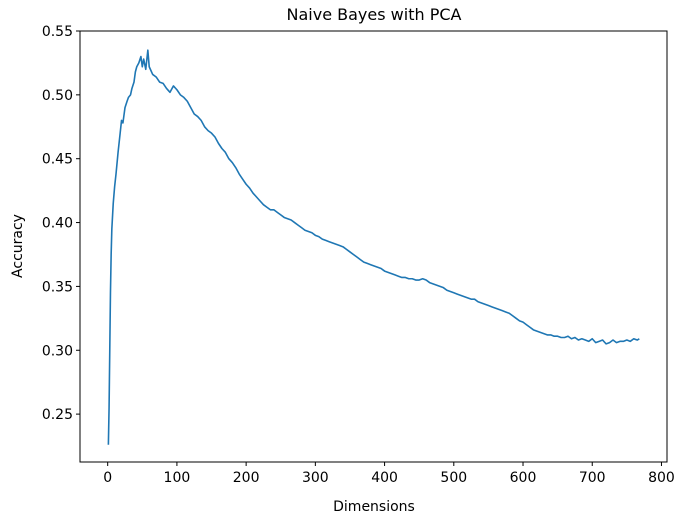  Describe the element at coordinates (246, 478) in the screenshot. I see `x-tick-label: 200` at that location.